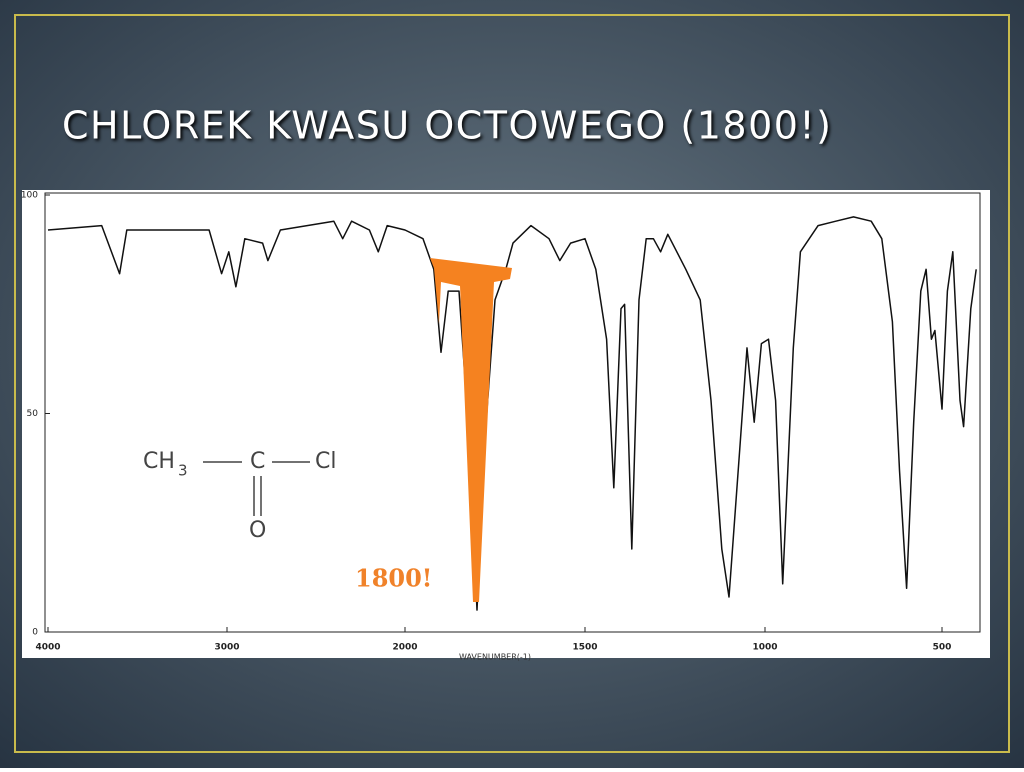  Describe the element at coordinates (239, 496) in the screenshot. I see `formula: CH 3 C Cl O` at that location.